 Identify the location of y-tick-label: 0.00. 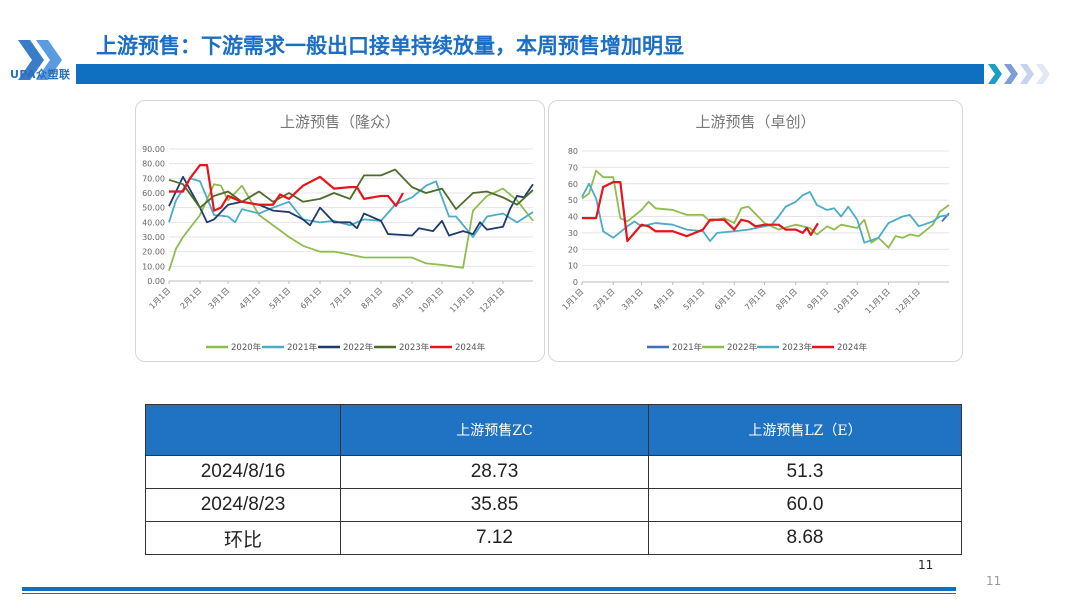
(156, 281).